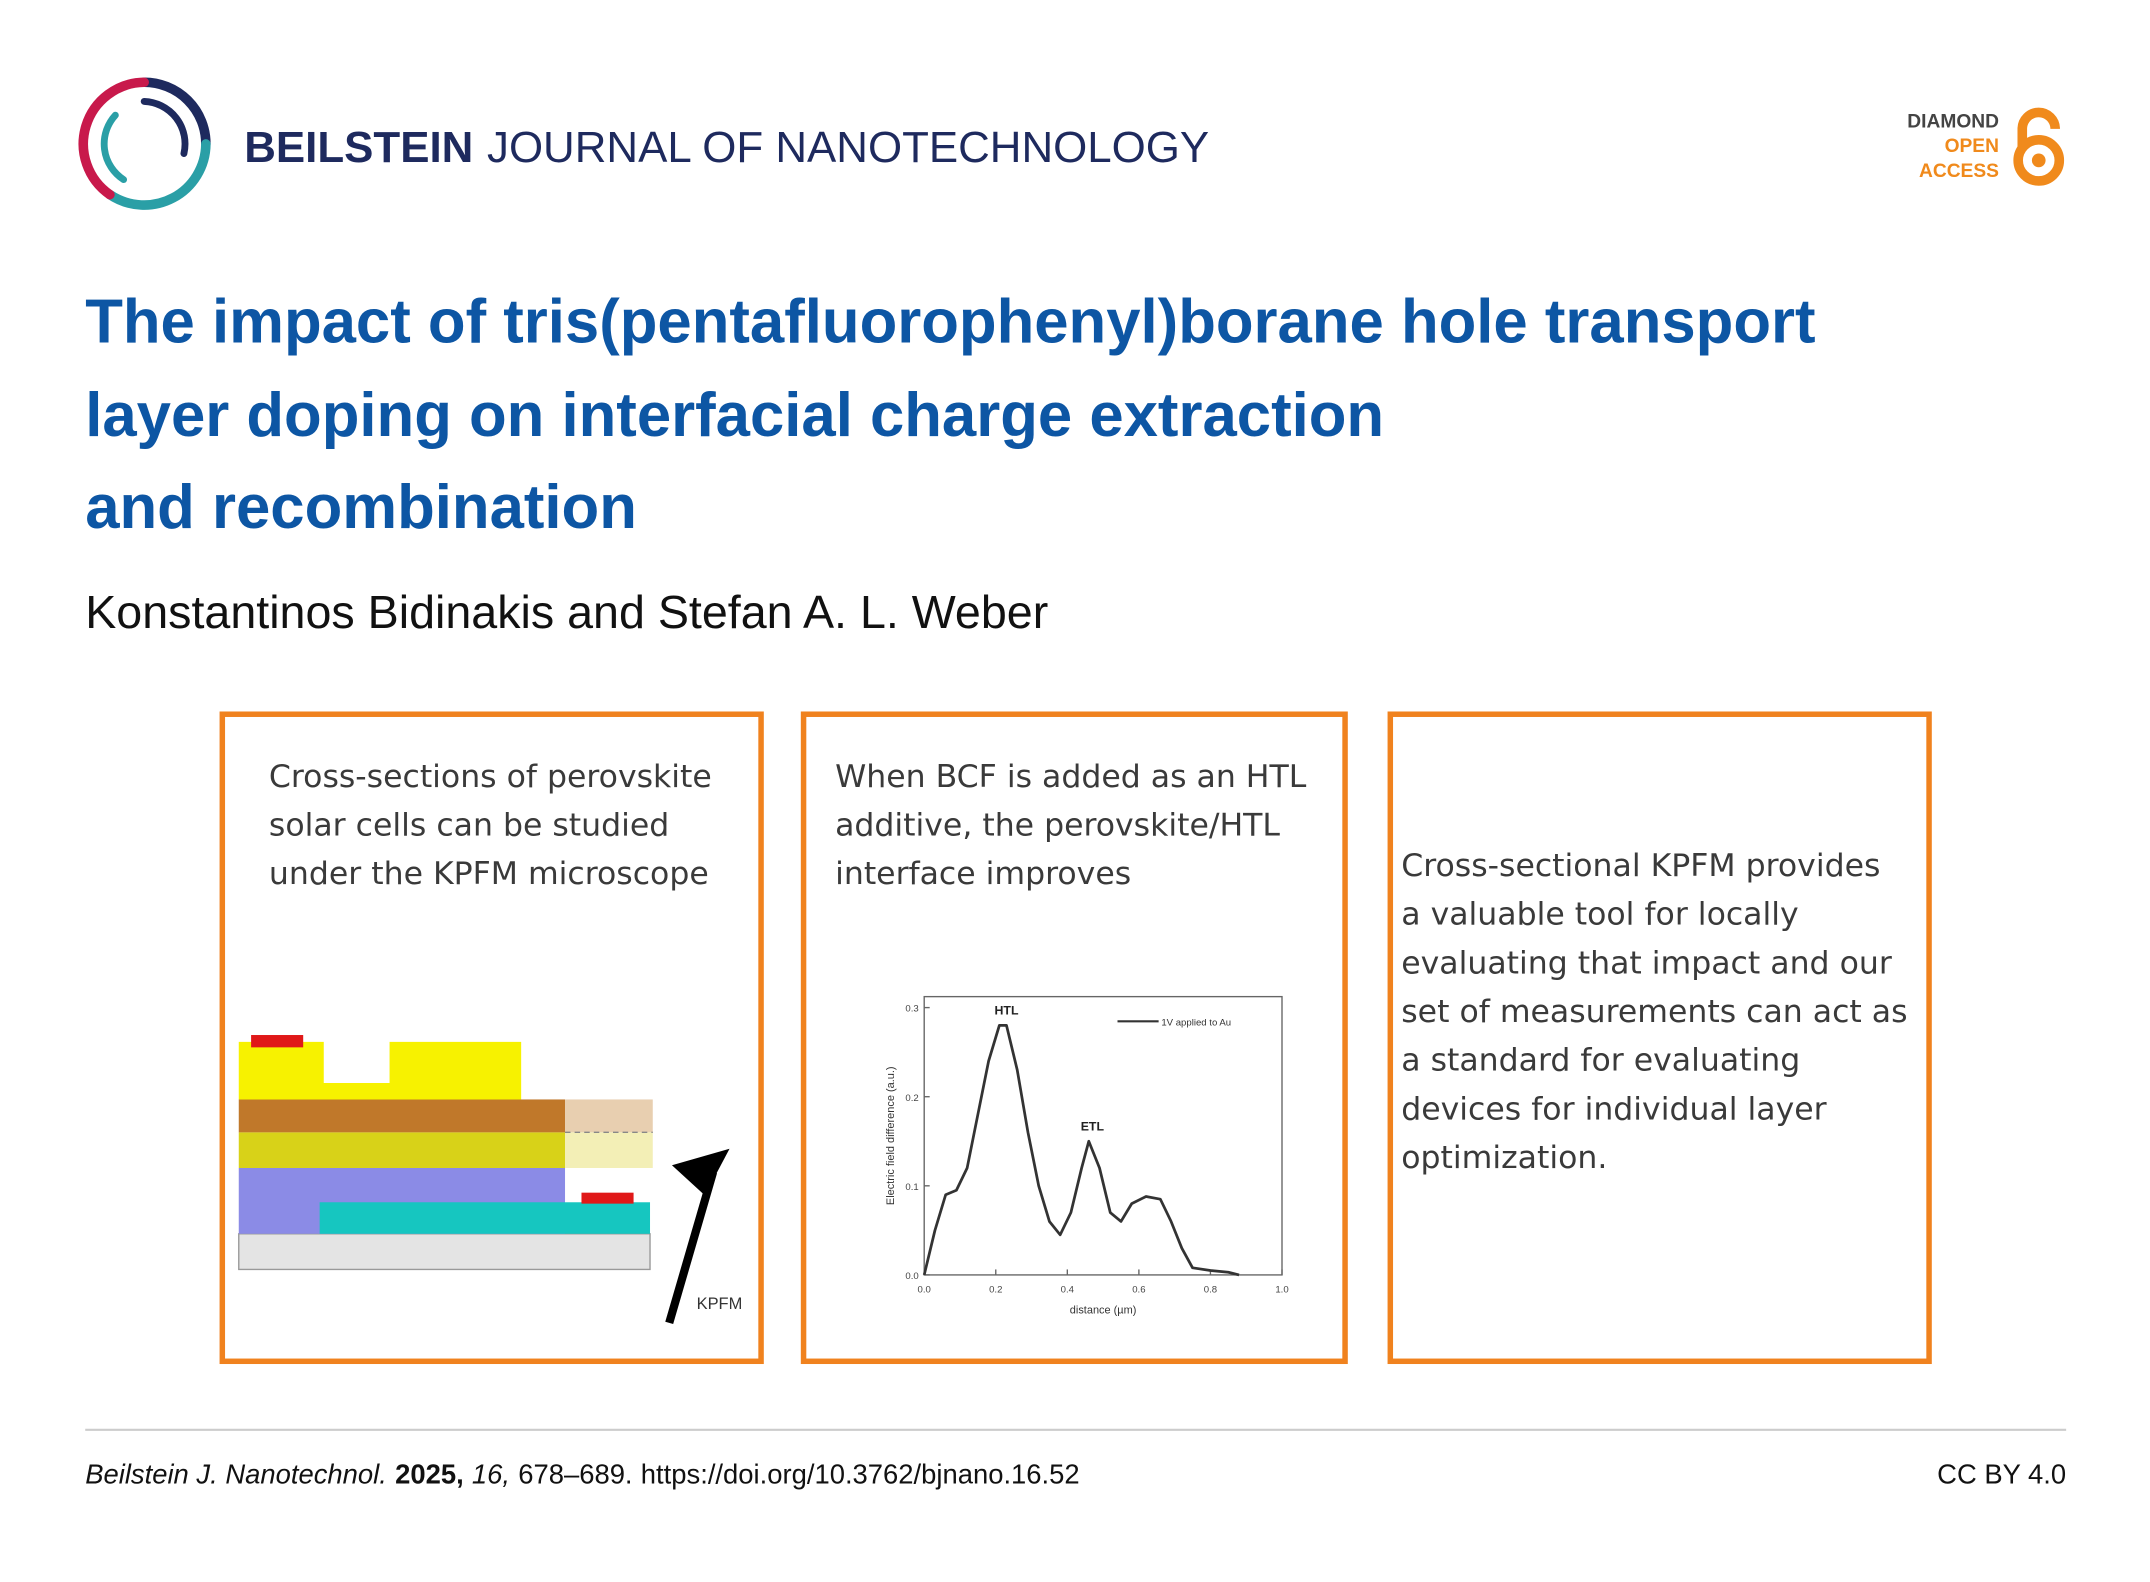 The height and width of the screenshot is (1582, 2150). What do you see at coordinates (691, 1247) in the screenshot?
I see `kpfm-cantilever` at bounding box center [691, 1247].